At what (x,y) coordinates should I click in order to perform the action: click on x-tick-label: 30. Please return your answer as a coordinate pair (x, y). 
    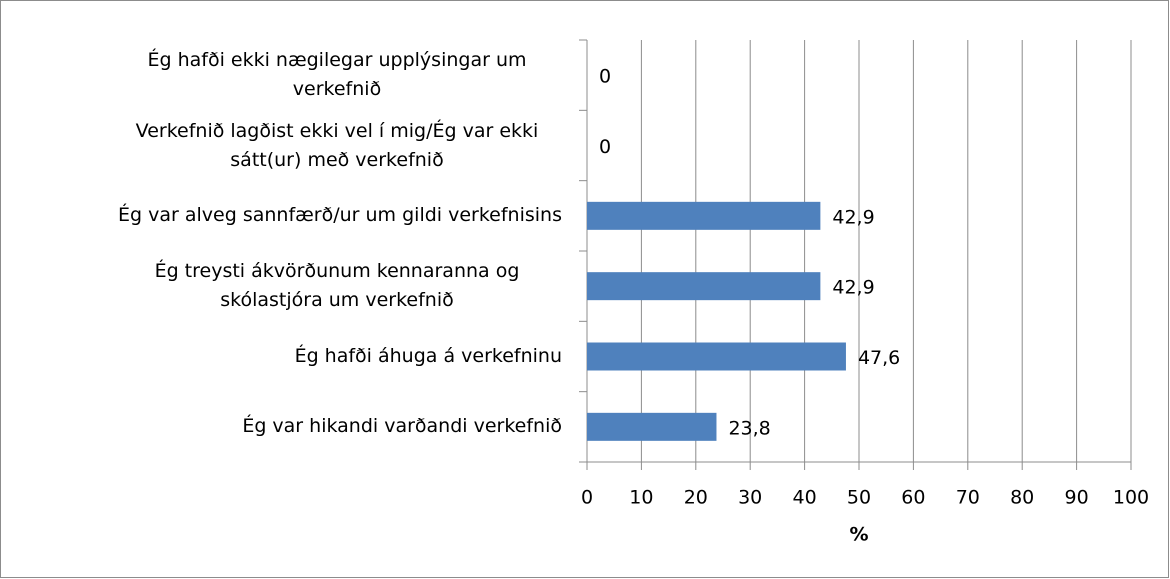
    Looking at the image, I should click on (750, 498).